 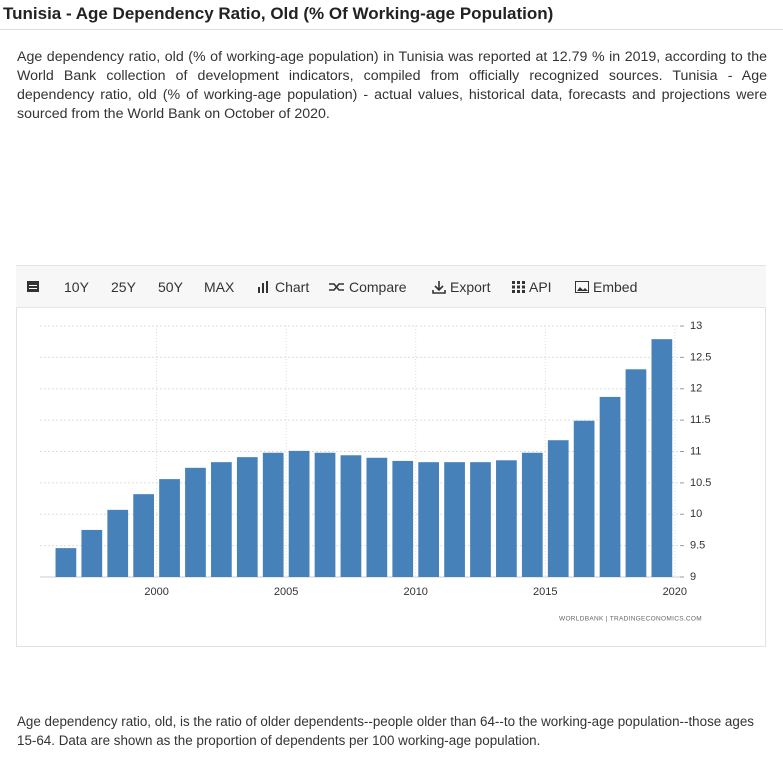 I want to click on range-10y: 10Y, so click(x=76, y=287).